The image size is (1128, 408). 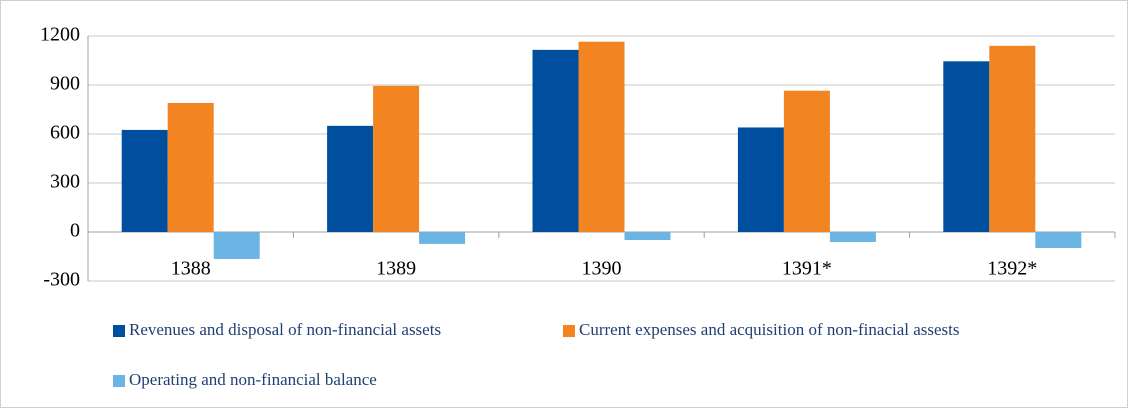 I want to click on y-tick-label: 1200, so click(x=60, y=35).